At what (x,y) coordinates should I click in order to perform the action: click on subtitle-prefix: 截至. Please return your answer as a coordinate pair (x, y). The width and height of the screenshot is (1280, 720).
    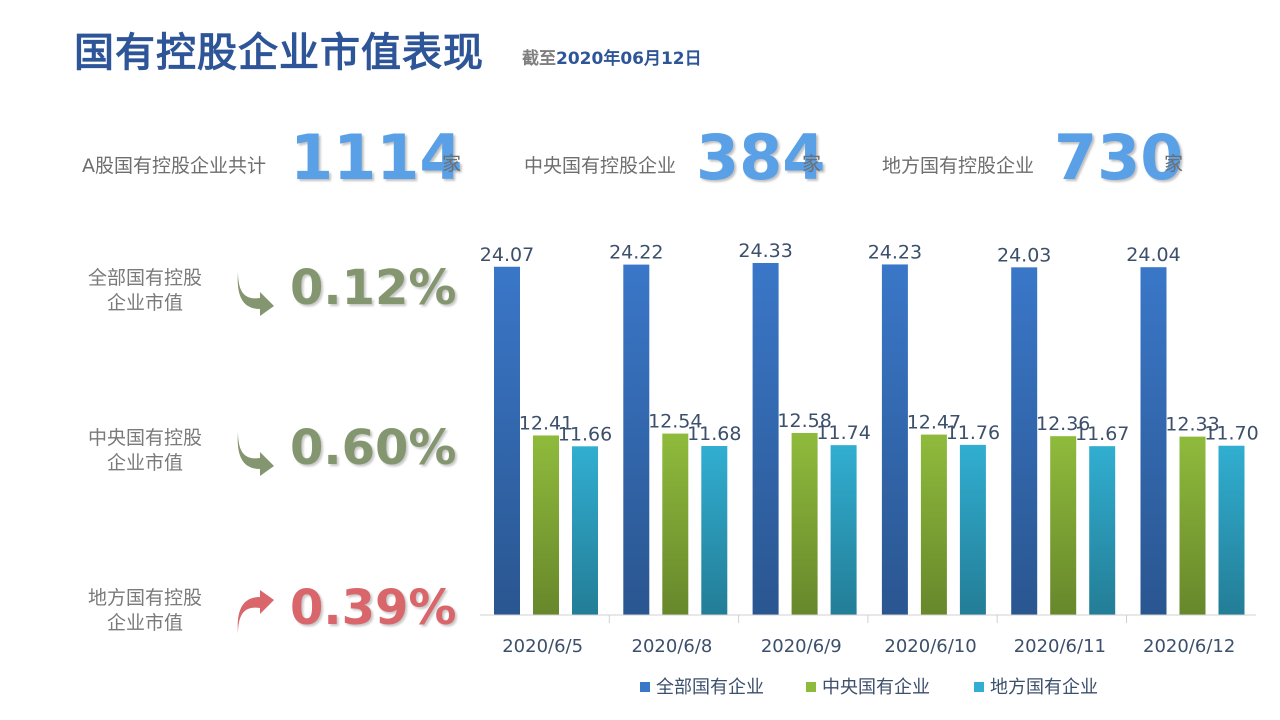
    Looking at the image, I should click on (539, 59).